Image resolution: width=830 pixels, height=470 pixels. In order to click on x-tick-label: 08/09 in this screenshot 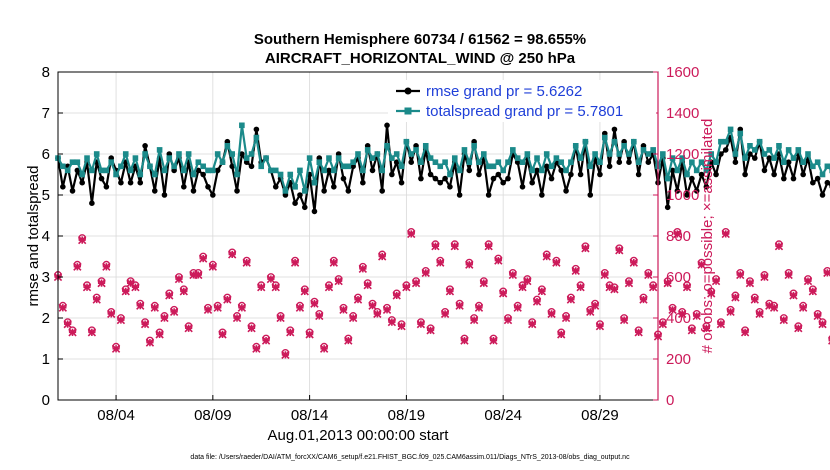, I will do `click(213, 415)`.